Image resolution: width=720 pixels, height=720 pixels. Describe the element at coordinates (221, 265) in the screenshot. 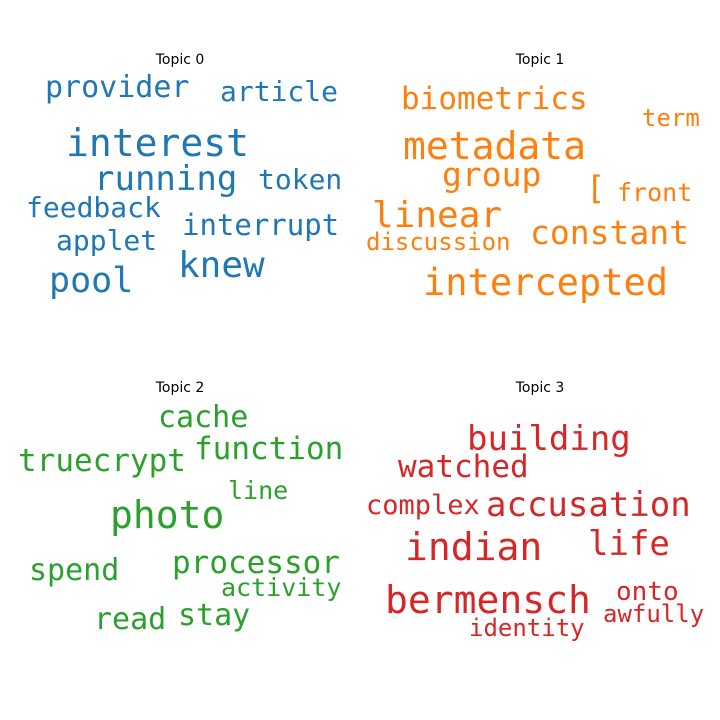

I see `word-knew: knew` at that location.